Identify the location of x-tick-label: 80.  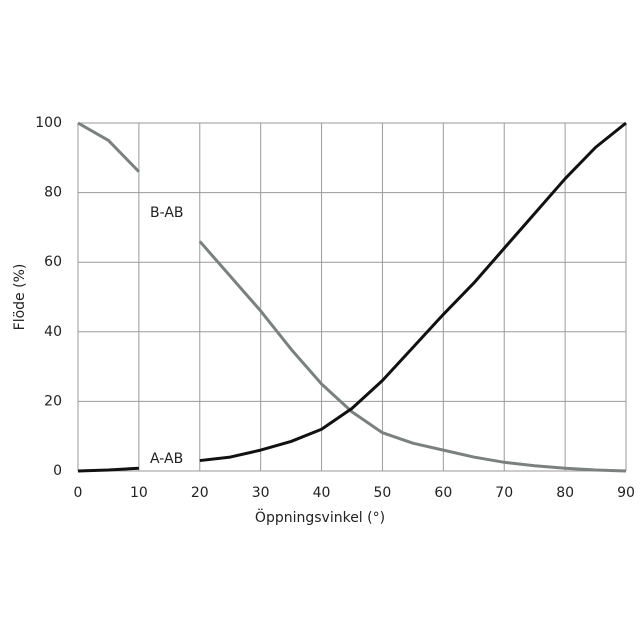
(565, 493).